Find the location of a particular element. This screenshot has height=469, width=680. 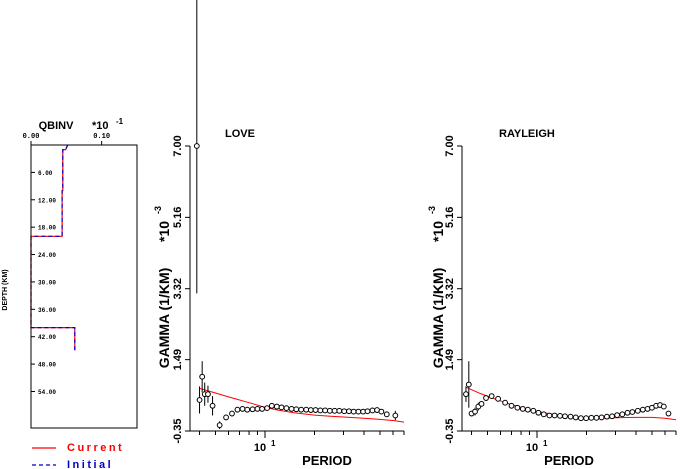

love-y-axis-label: GAMMA (1/KM) is located at coordinates (164, 318).